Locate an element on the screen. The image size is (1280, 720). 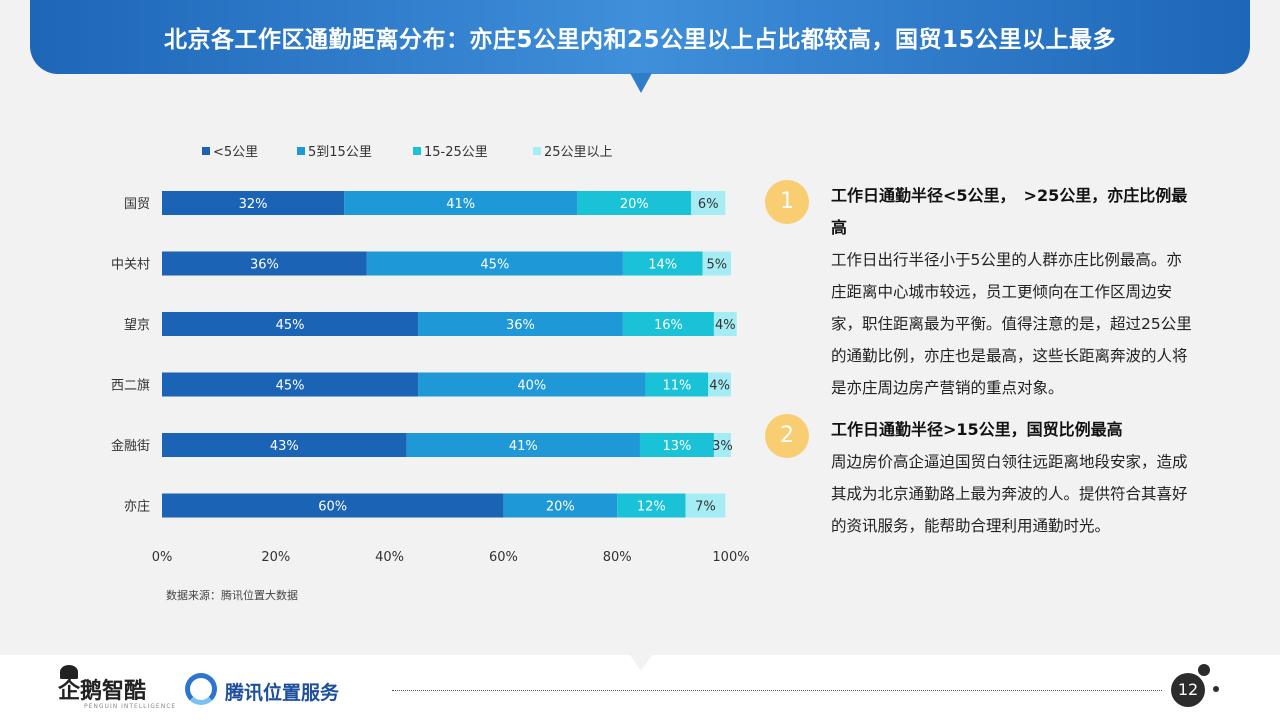
data-label: 13% is located at coordinates (676, 446).